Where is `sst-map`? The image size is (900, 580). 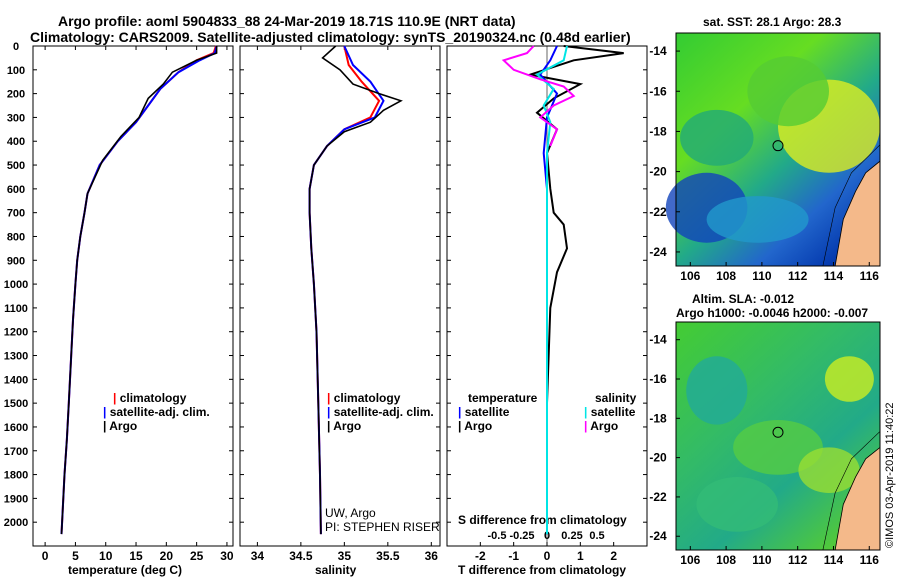 sst-map is located at coordinates (773, 149).